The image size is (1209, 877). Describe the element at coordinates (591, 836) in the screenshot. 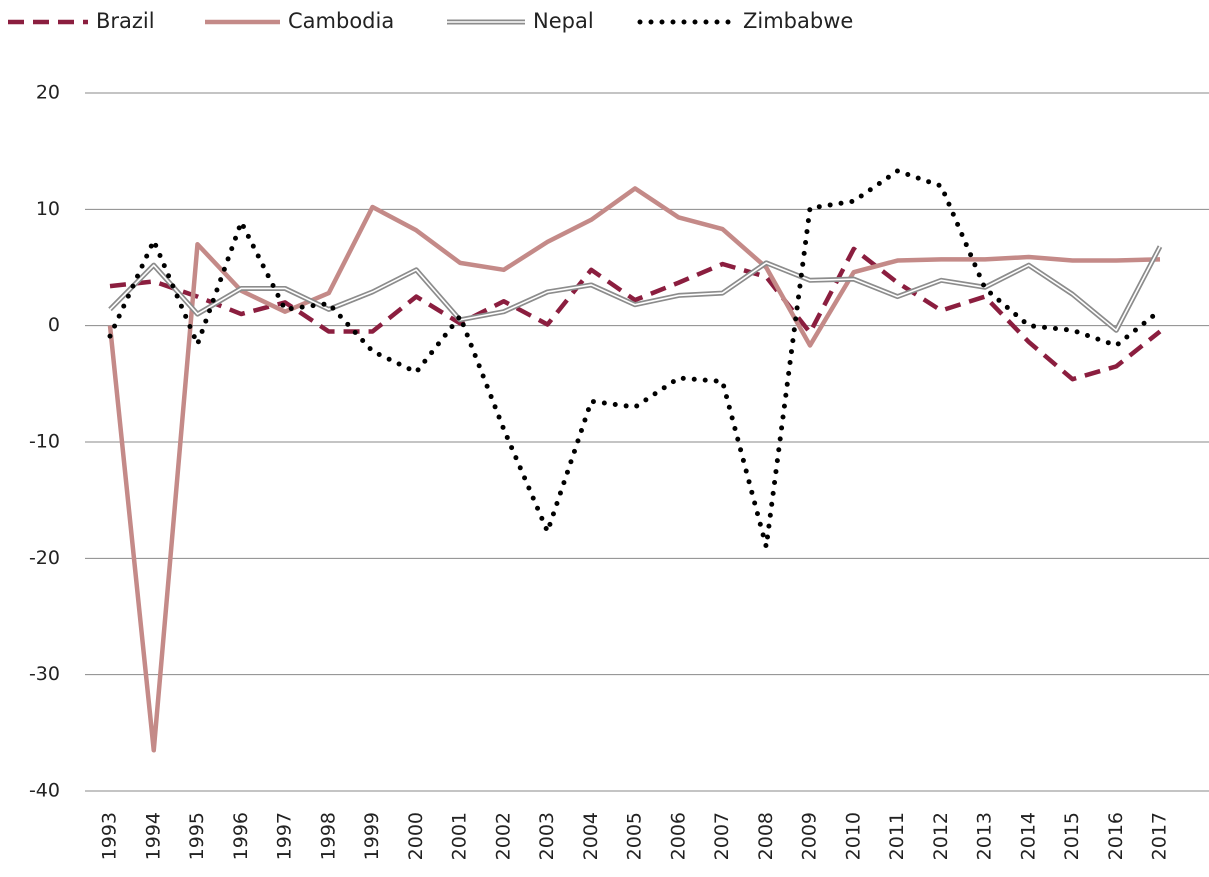

I see `x-tick-label: 2004` at that location.